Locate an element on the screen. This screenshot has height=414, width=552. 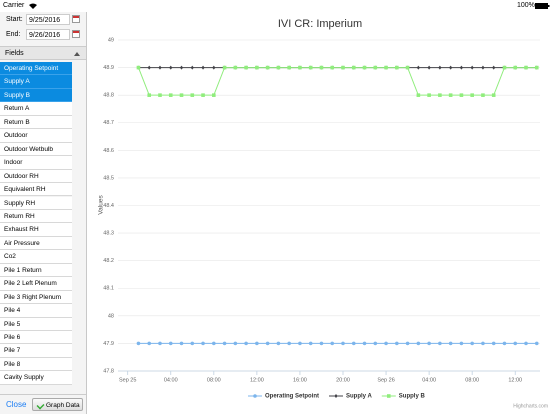
x-tick-label: 04:00 is located at coordinates (429, 380).